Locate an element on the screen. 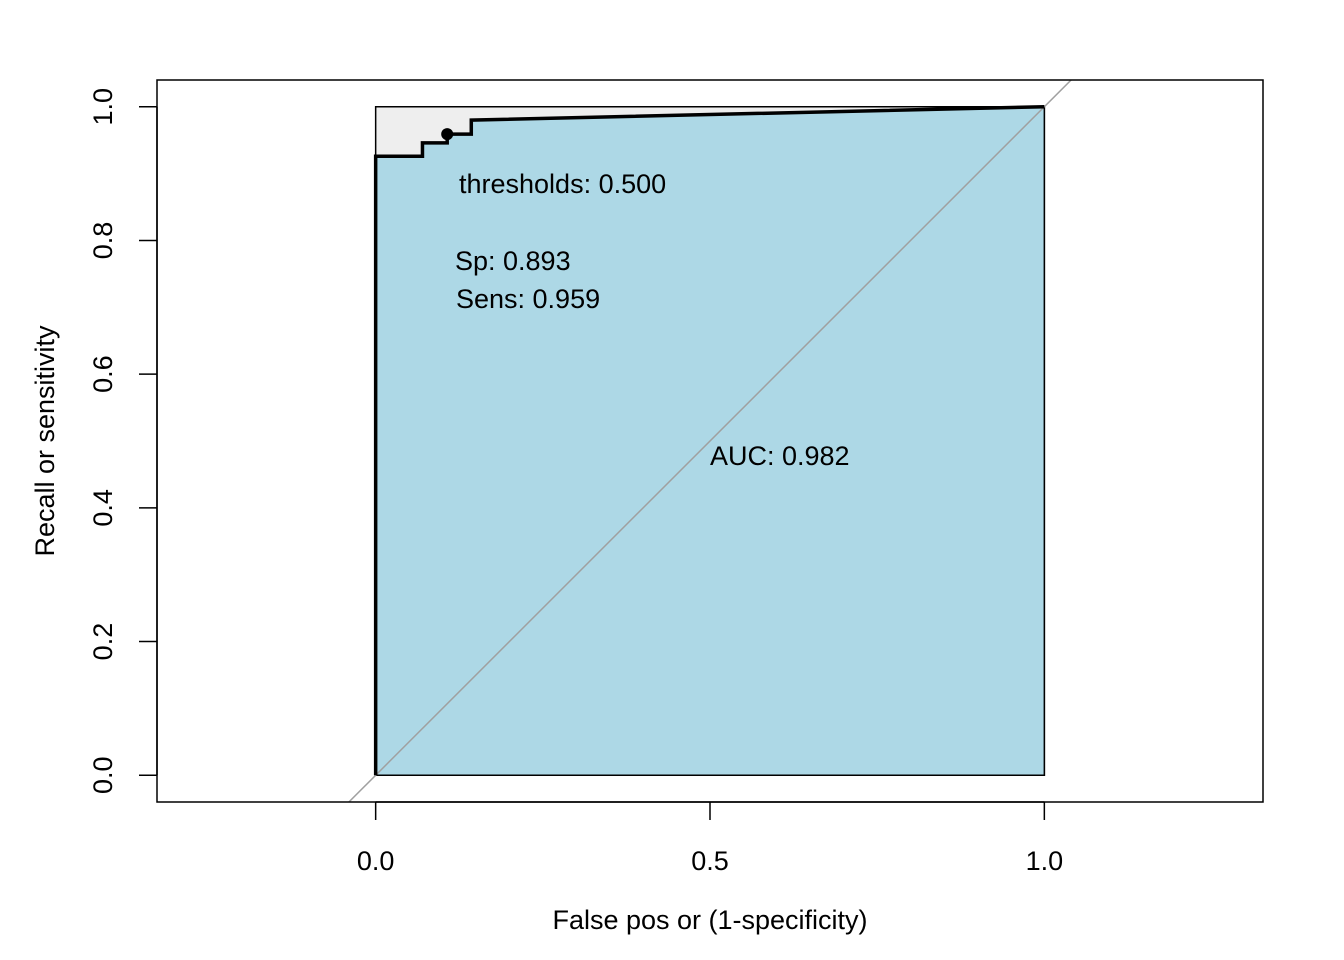 The height and width of the screenshot is (960, 1344). y-axis-title: Recall or sensitivity is located at coordinates (45, 441).